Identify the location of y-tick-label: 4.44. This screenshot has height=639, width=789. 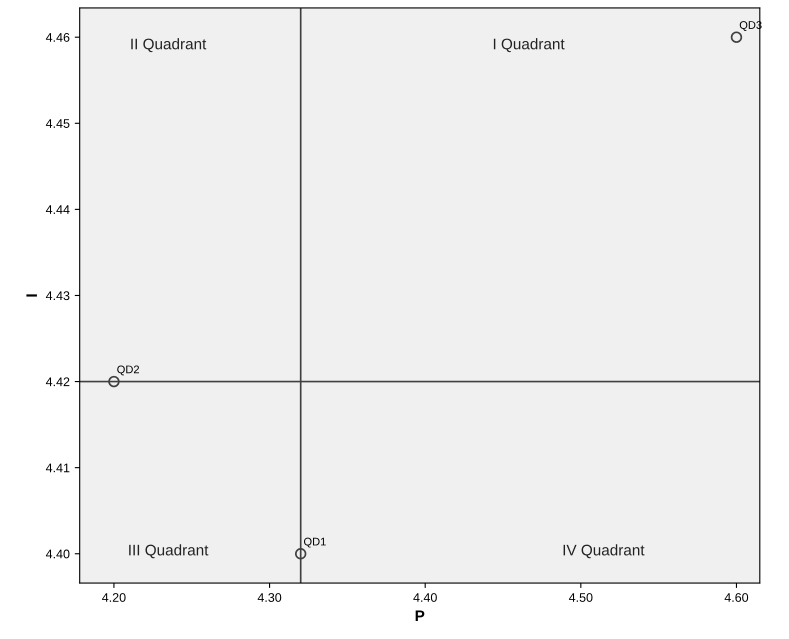
(58, 209).